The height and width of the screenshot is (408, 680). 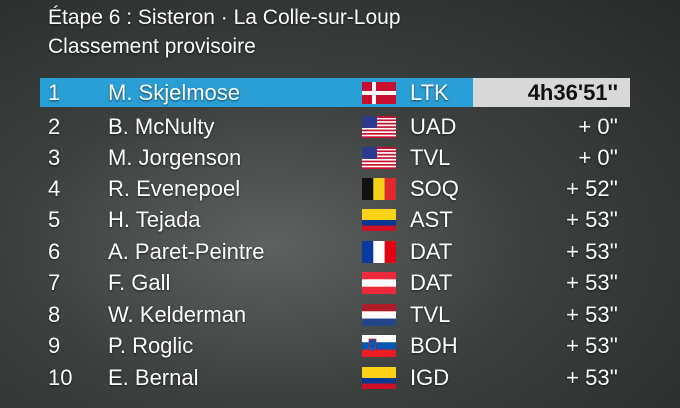 I want to click on standings-subtitle: Classement provisoire, so click(x=152, y=46).